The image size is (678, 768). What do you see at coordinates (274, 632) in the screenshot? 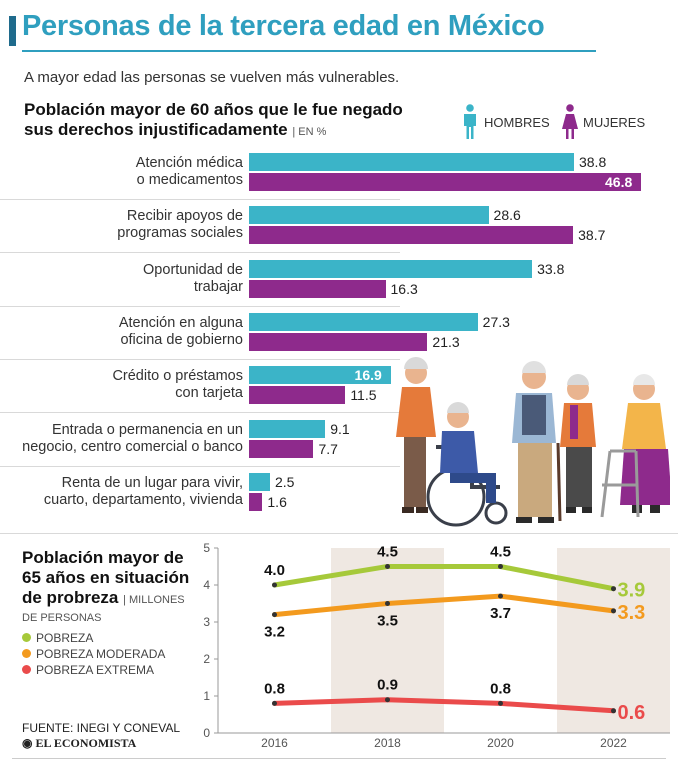
I see `data-label: 3.2` at bounding box center [274, 632].